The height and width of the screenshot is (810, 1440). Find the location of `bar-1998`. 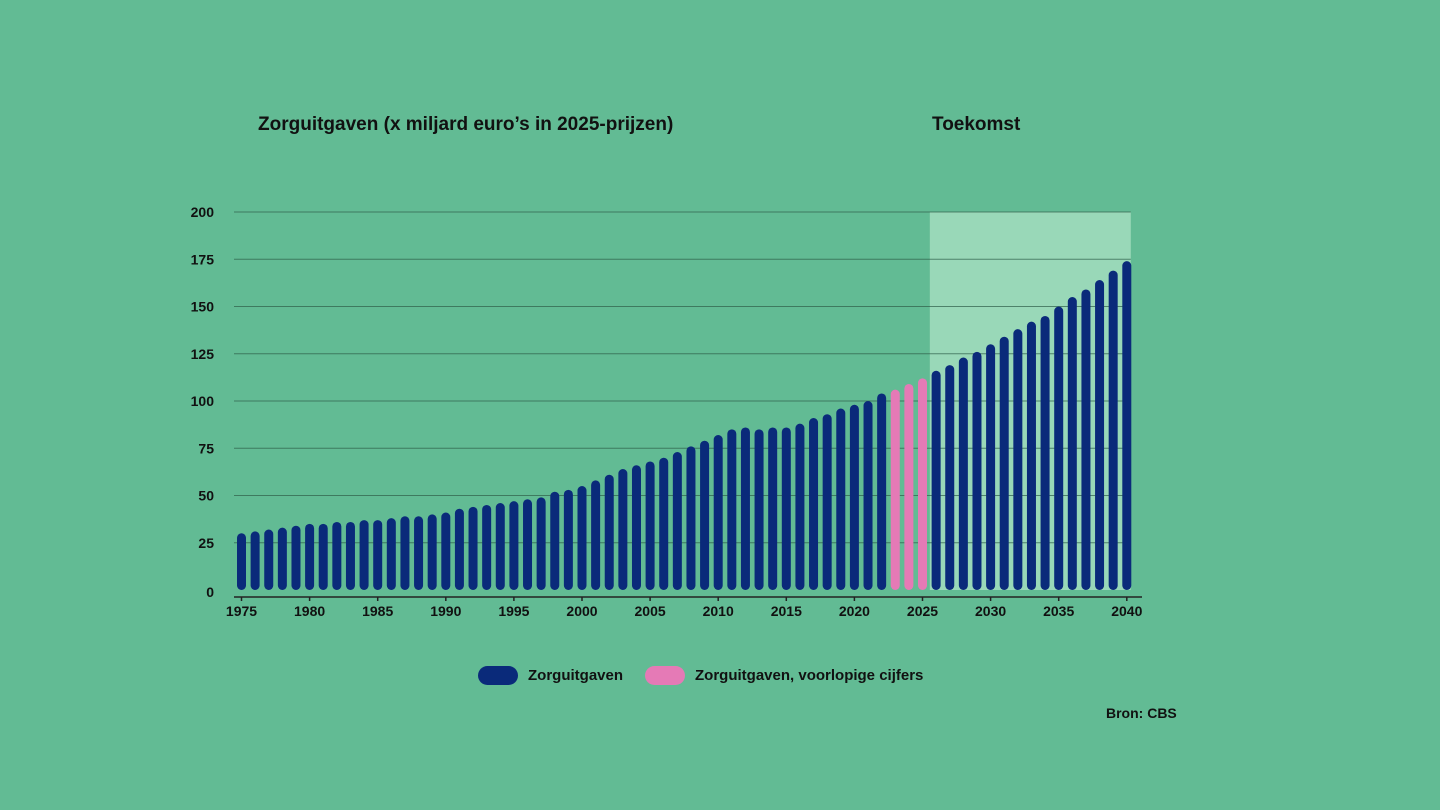

bar-1998 is located at coordinates (555, 540).